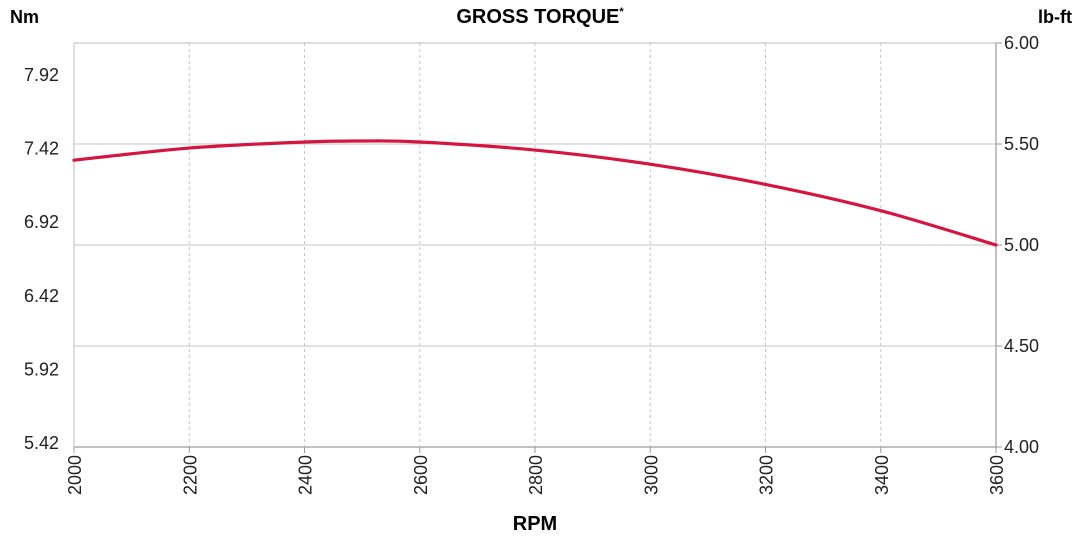 This screenshot has width=1080, height=540. Describe the element at coordinates (882, 475) in the screenshot. I see `x-tick-label: 3400` at that location.